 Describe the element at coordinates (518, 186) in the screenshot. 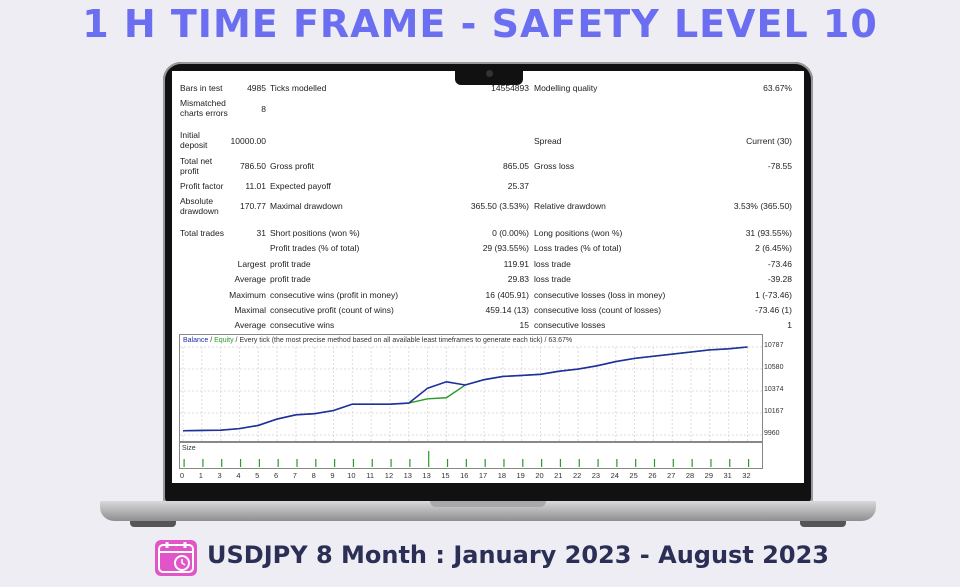

I see `payoff-value: 25.37` at that location.